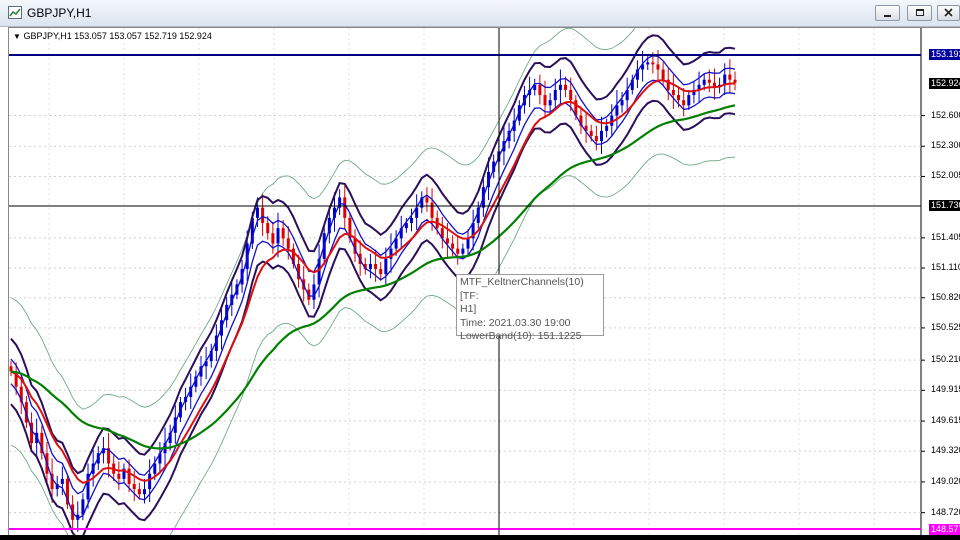 This screenshot has width=960, height=540. I want to click on hline-bottom-price-tag: 148.577, so click(944, 529).